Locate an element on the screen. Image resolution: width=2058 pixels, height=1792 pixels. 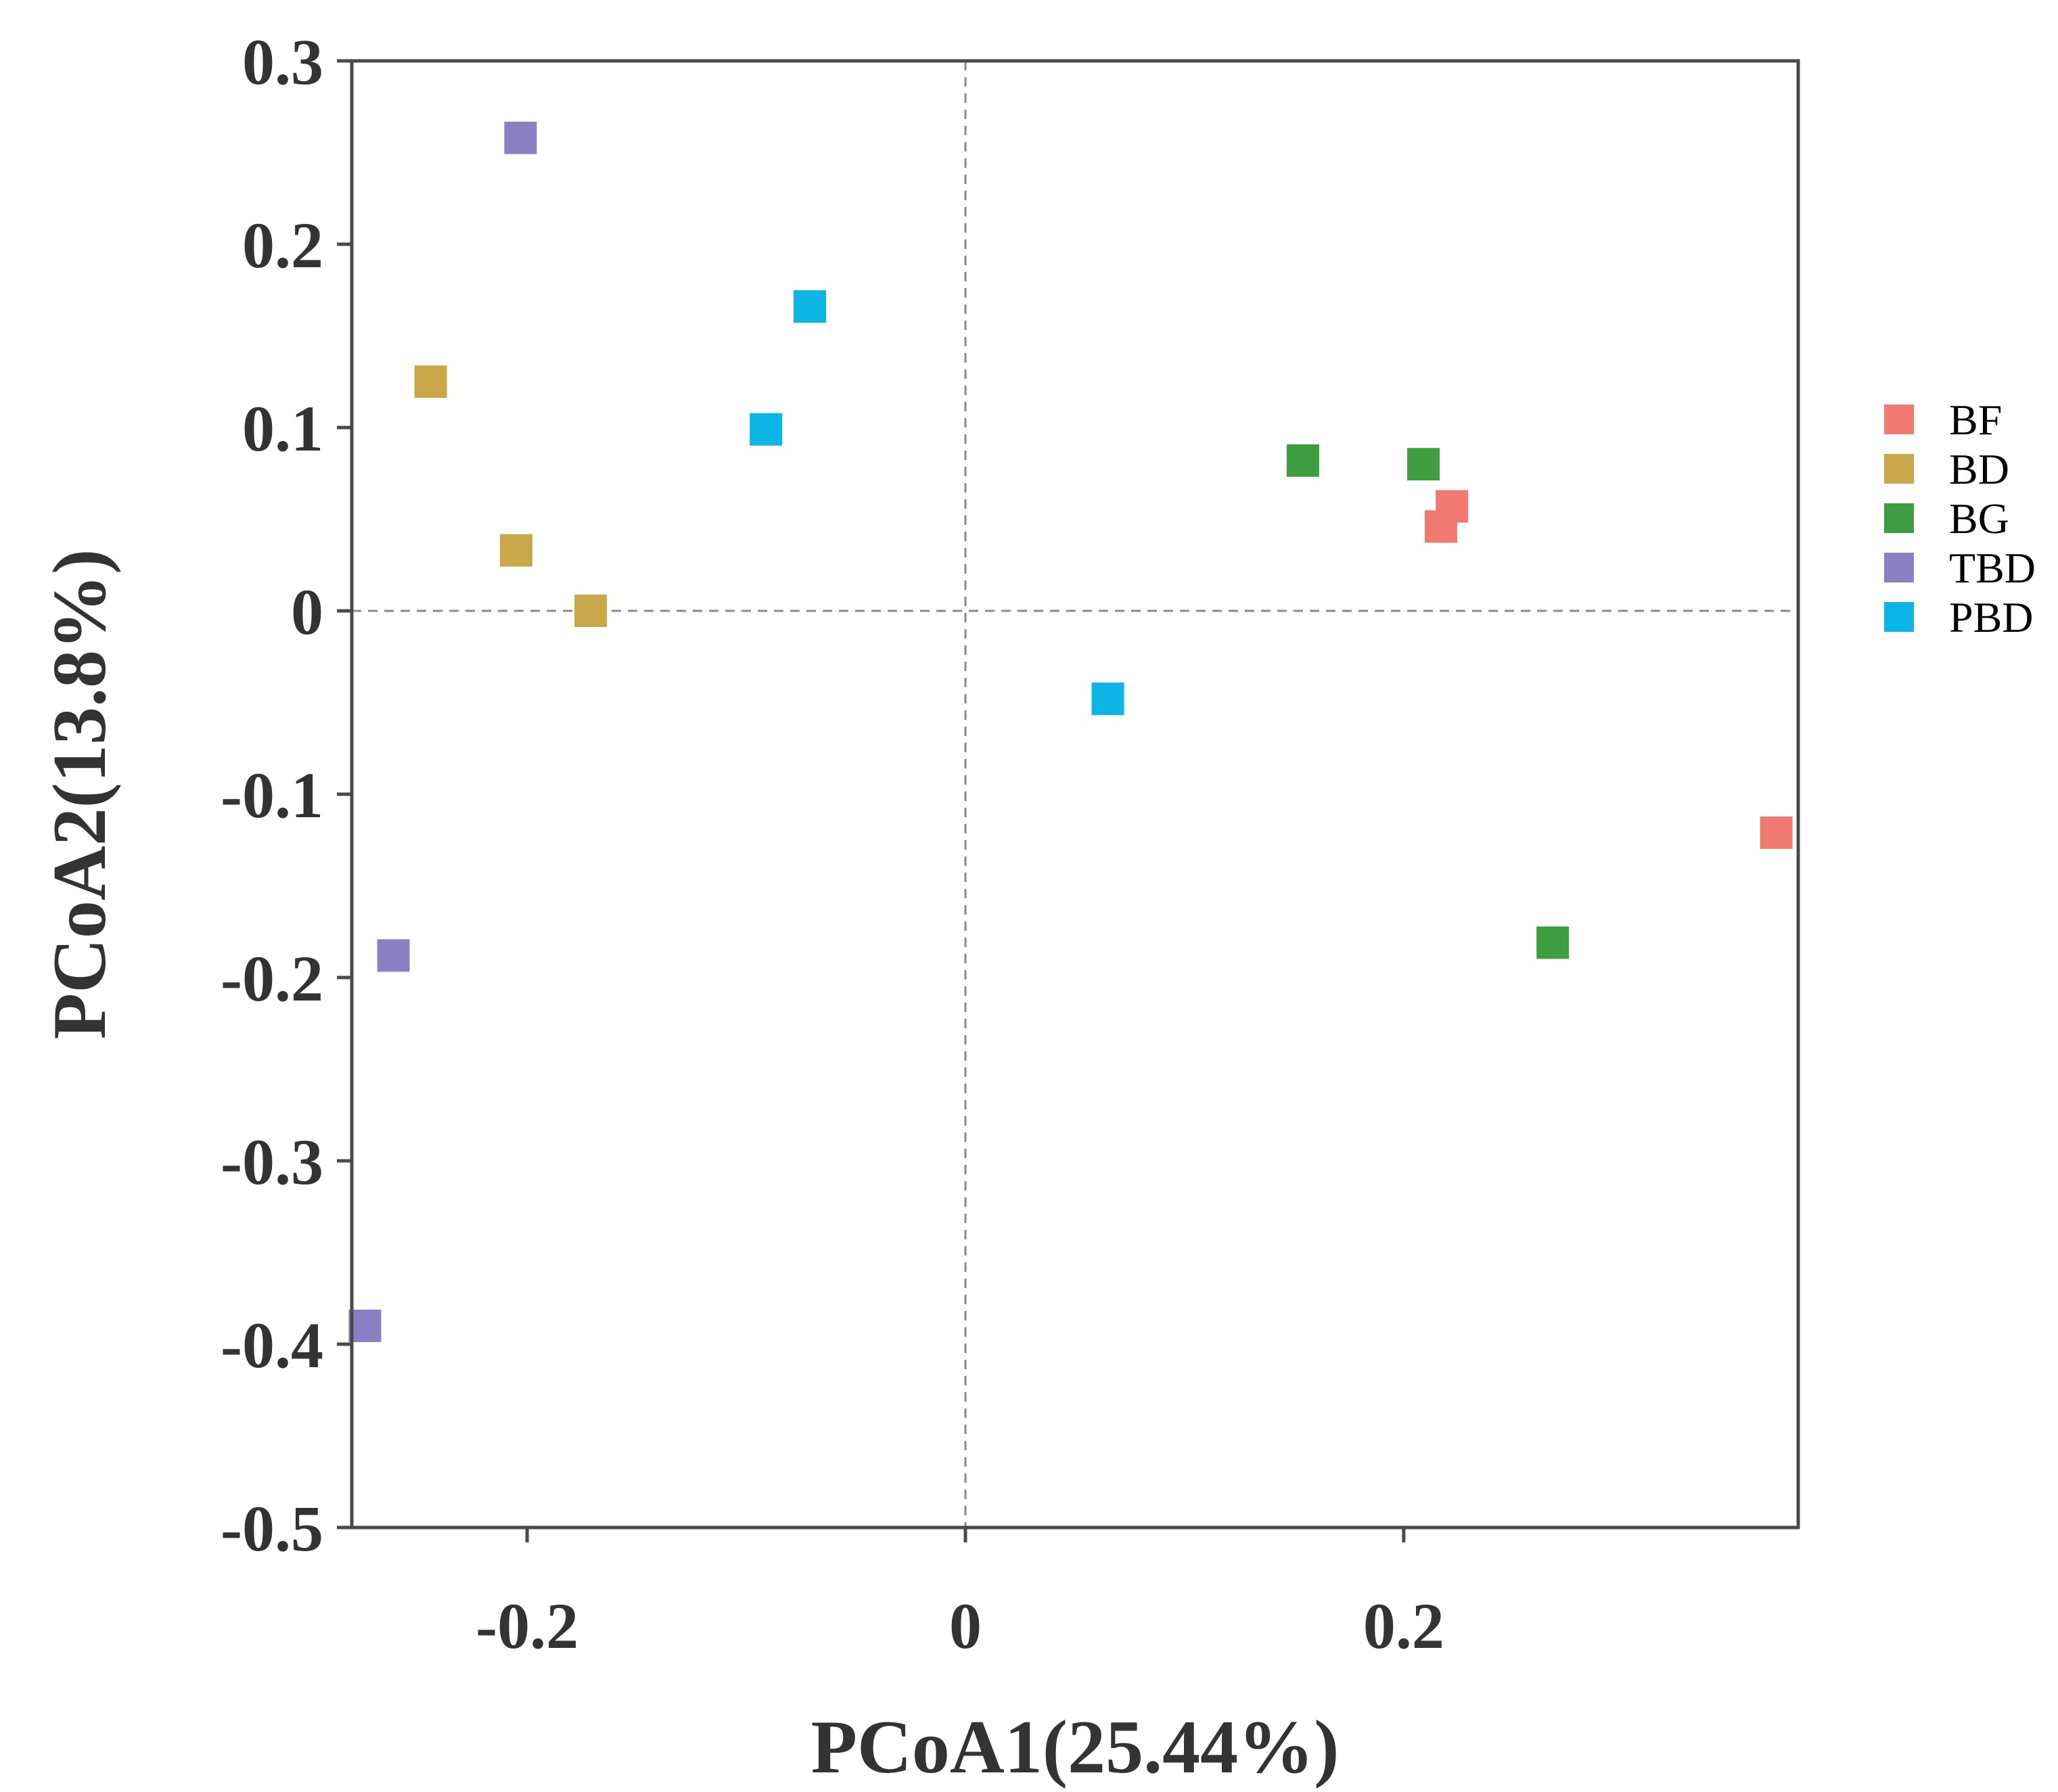
legend-label-bg: BG is located at coordinates (1979, 519).